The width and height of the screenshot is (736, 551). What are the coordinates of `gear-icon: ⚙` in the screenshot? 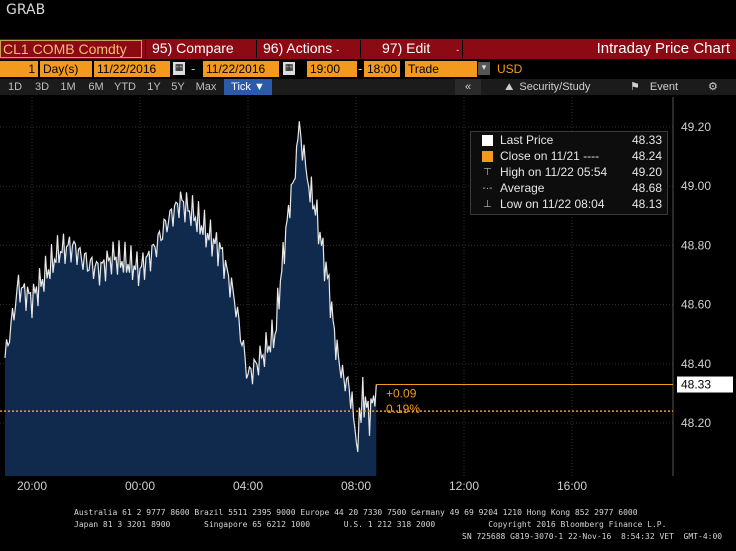 It's located at (713, 87).